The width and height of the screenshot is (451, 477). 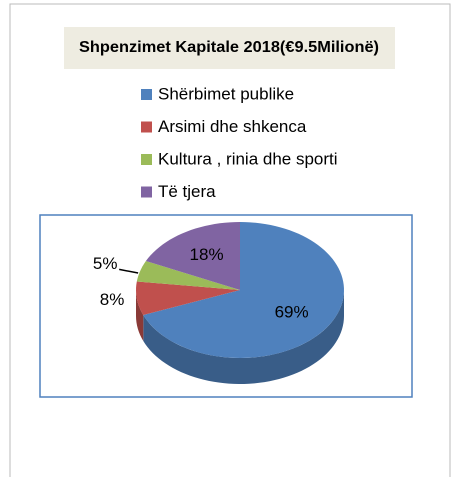 What do you see at coordinates (226, 93) in the screenshot?
I see `legend-label: Shërbimet publike` at bounding box center [226, 93].